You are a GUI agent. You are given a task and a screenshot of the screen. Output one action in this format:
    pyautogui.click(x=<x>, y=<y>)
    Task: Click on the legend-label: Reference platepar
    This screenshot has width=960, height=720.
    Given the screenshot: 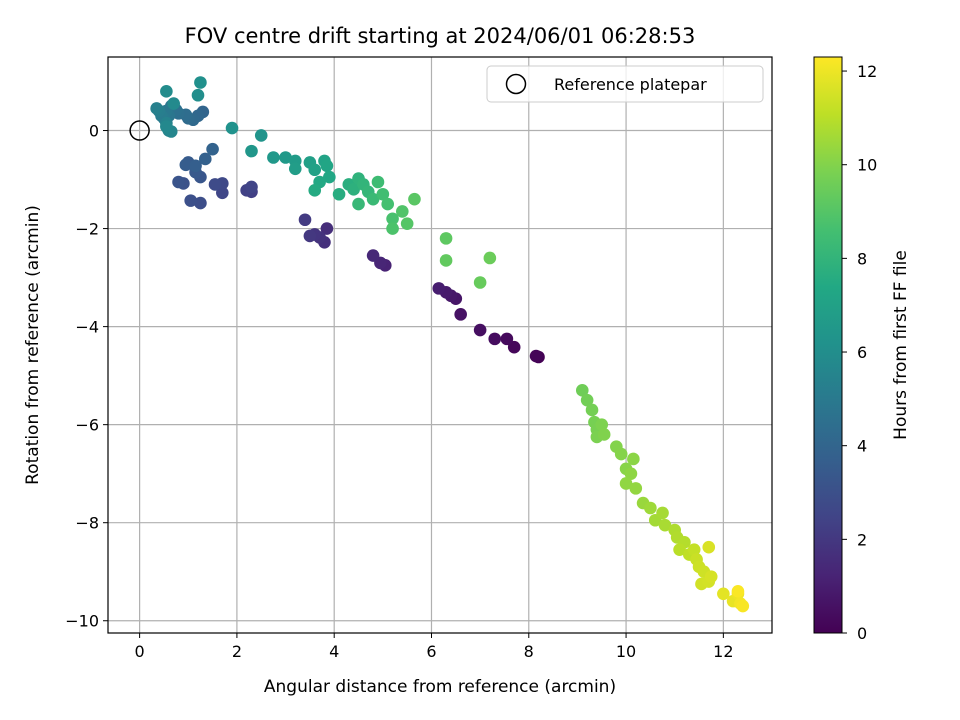 What is the action you would take?
    pyautogui.click(x=630, y=84)
    